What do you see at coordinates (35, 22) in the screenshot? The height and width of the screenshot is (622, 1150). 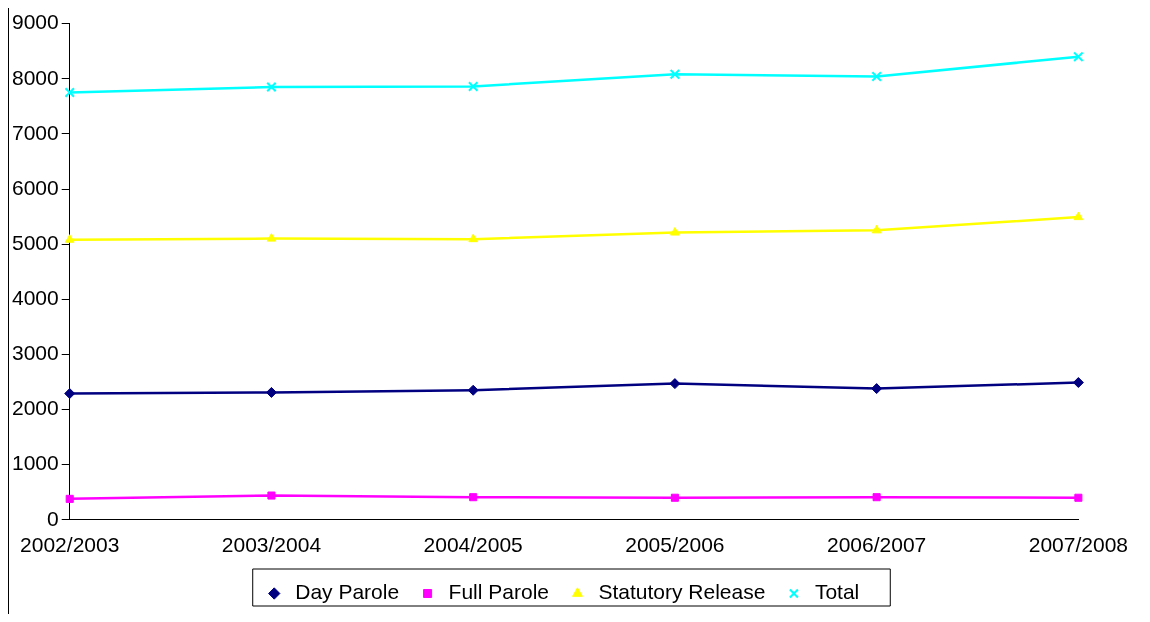 I see `y-tick-label: 9000` at bounding box center [35, 22].